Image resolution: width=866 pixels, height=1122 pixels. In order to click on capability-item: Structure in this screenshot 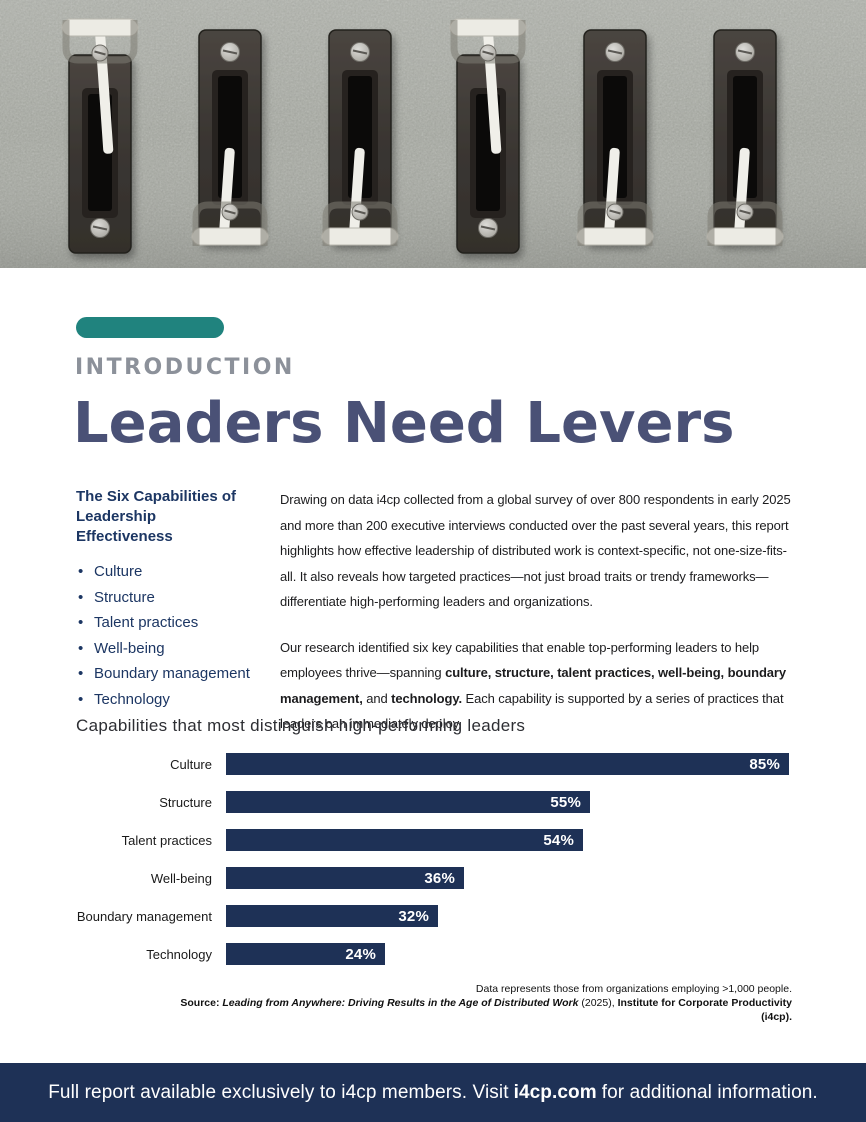, I will do `click(174, 598)`.